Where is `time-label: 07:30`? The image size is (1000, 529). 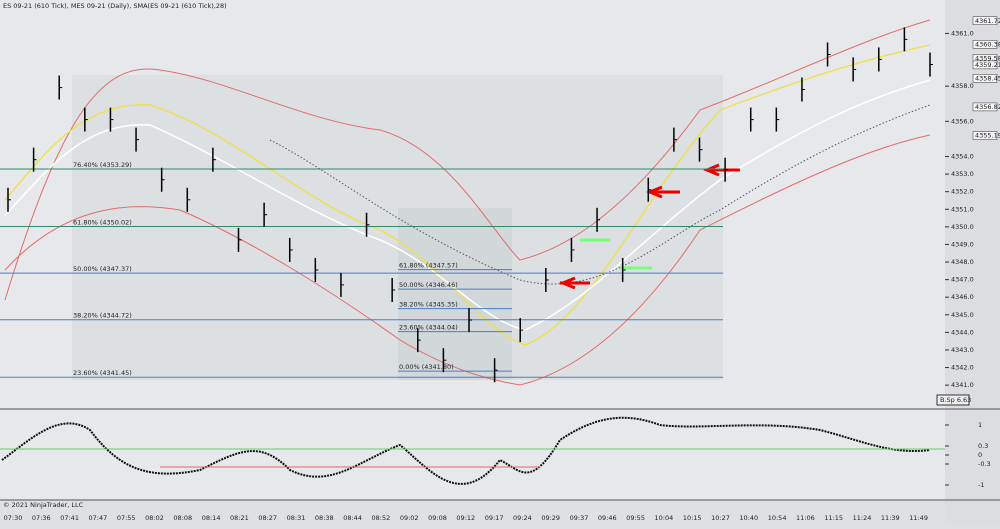 time-label: 07:30 is located at coordinates (13, 518).